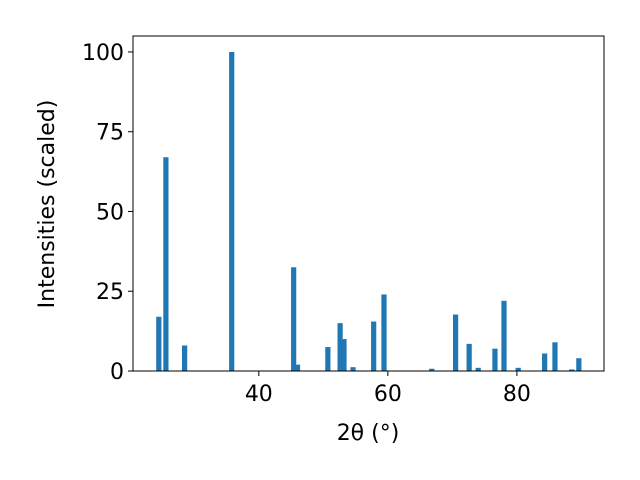  I want to click on y-tick-label: 0, so click(117, 372).